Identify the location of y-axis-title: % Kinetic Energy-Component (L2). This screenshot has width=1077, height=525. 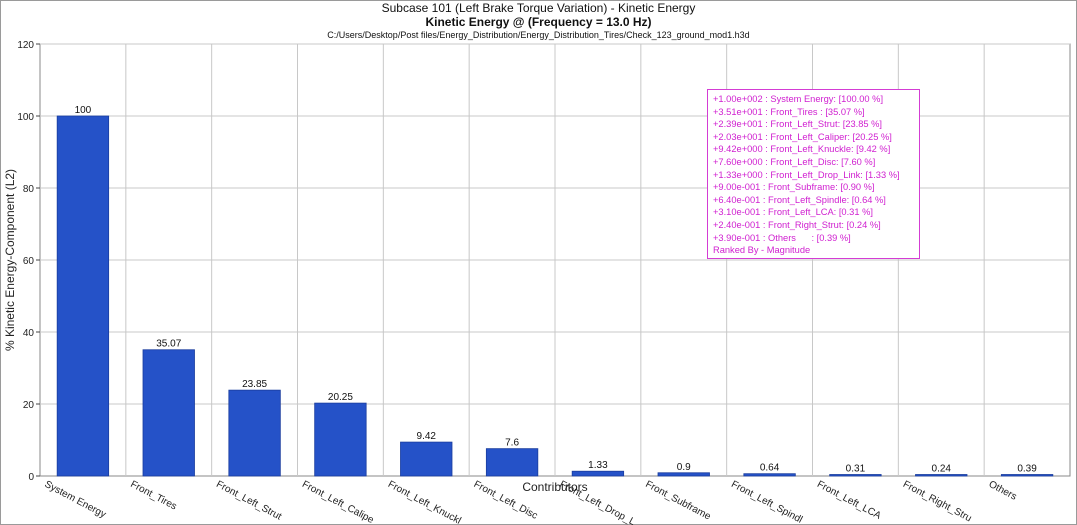
(10, 260).